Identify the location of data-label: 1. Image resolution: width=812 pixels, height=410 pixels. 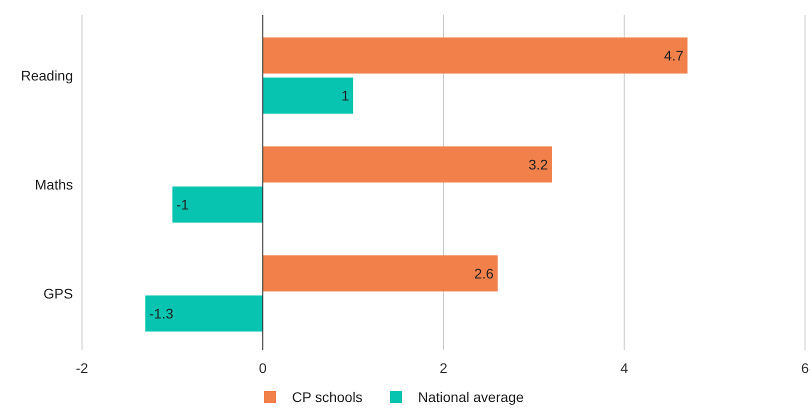
(345, 96).